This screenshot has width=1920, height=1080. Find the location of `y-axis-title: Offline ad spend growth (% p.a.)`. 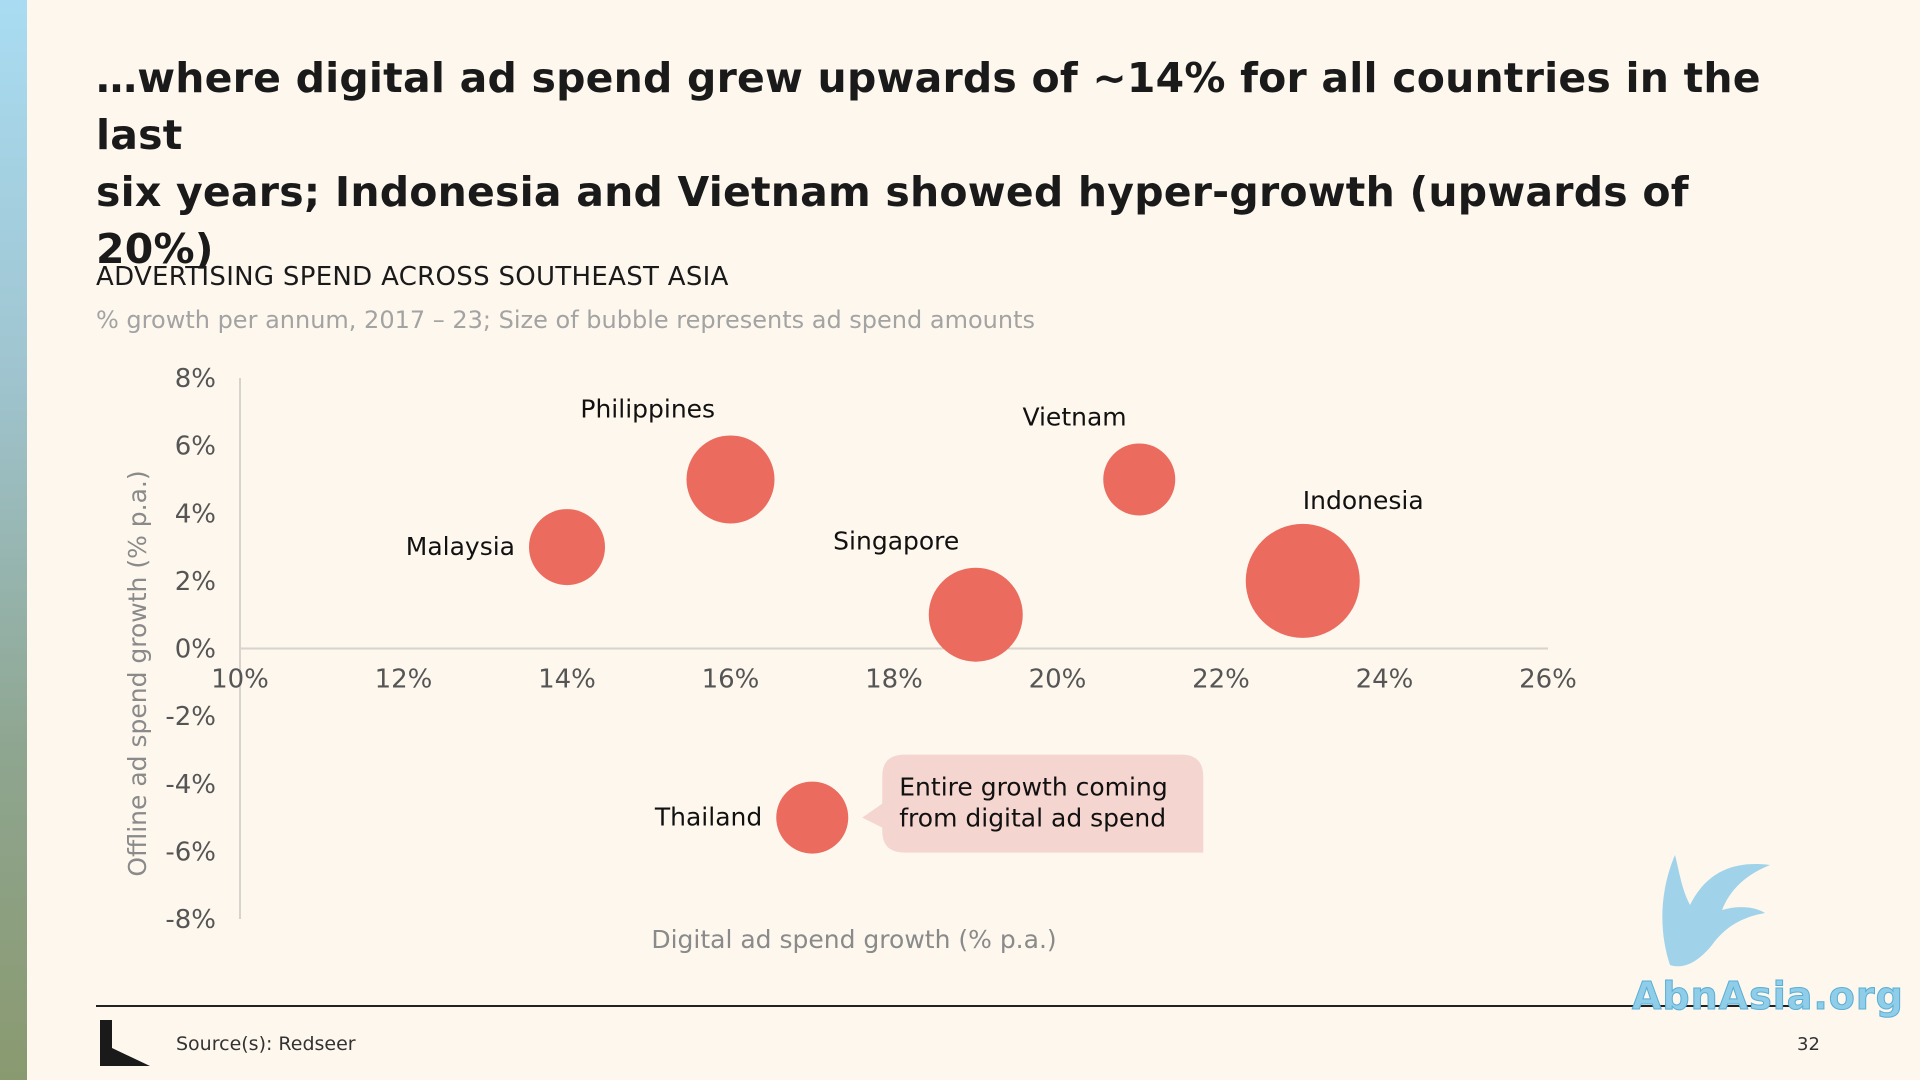

y-axis-title: Offline ad spend growth (% p.a.) is located at coordinates (137, 673).